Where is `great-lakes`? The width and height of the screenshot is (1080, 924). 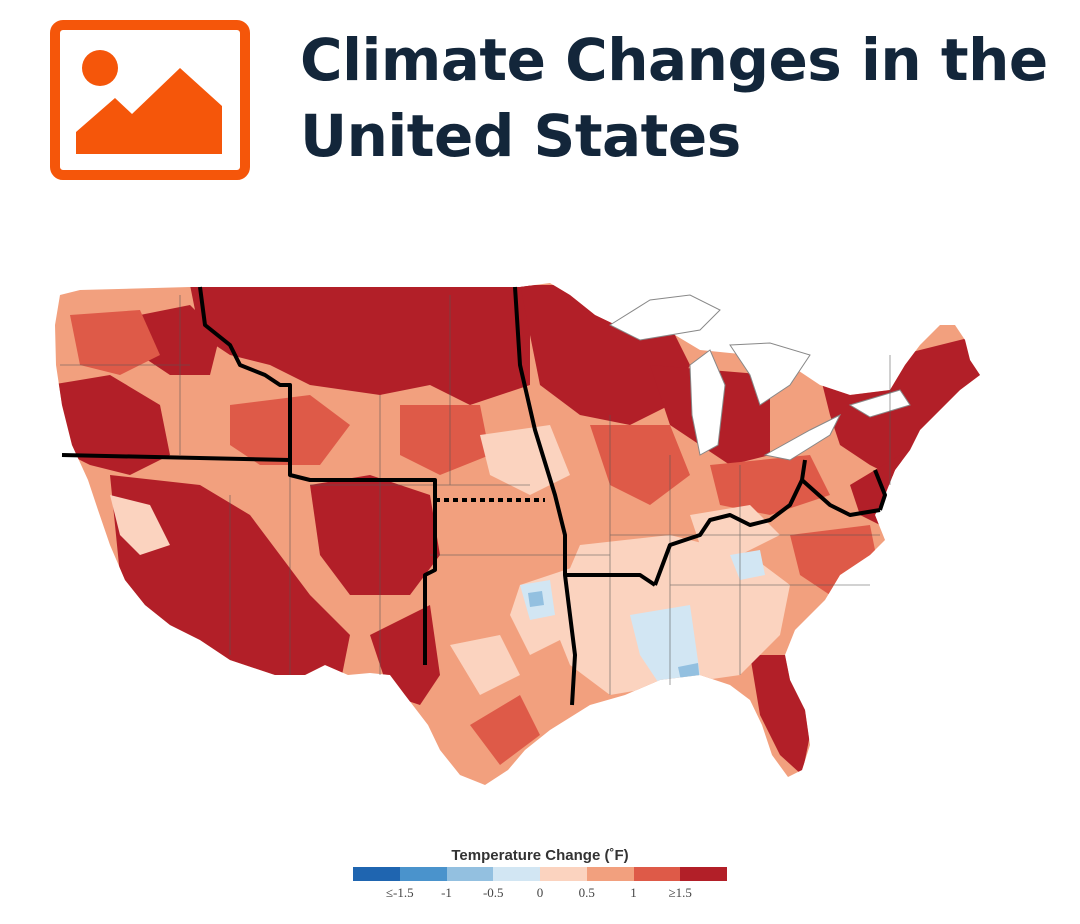 great-lakes is located at coordinates (759, 377).